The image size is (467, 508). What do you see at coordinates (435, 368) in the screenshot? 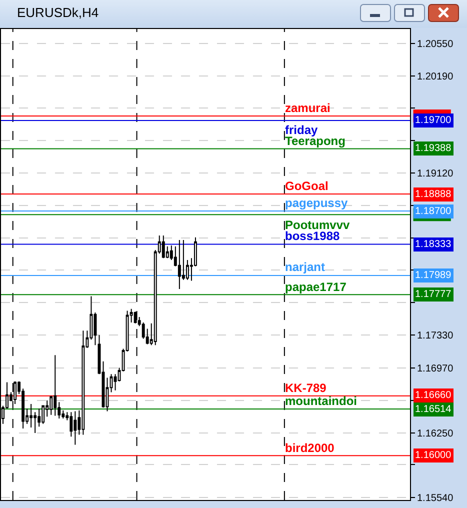
I see `y-tick-label: 1.16970` at bounding box center [435, 368].